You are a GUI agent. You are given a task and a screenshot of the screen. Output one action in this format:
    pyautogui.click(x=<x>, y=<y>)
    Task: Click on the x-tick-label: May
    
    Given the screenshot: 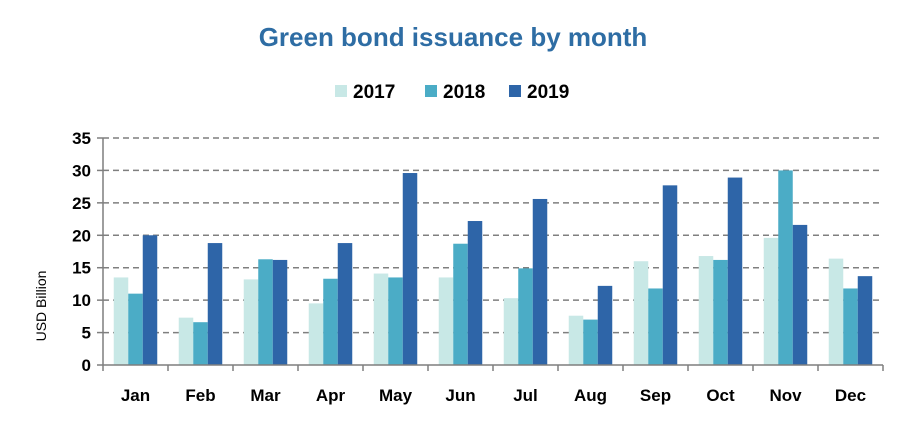 What is the action you would take?
    pyautogui.click(x=396, y=395)
    